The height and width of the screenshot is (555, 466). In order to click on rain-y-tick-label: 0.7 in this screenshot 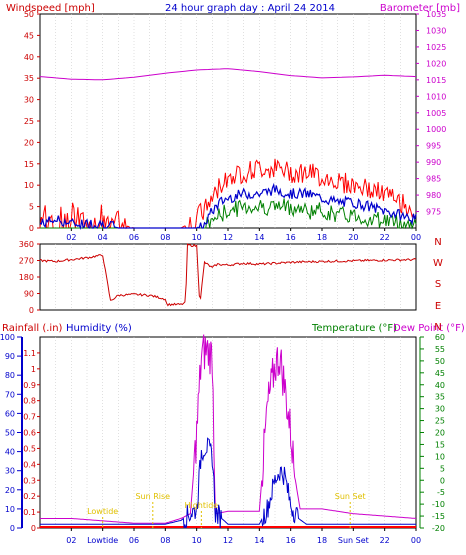, I will do `click(29, 417)`.